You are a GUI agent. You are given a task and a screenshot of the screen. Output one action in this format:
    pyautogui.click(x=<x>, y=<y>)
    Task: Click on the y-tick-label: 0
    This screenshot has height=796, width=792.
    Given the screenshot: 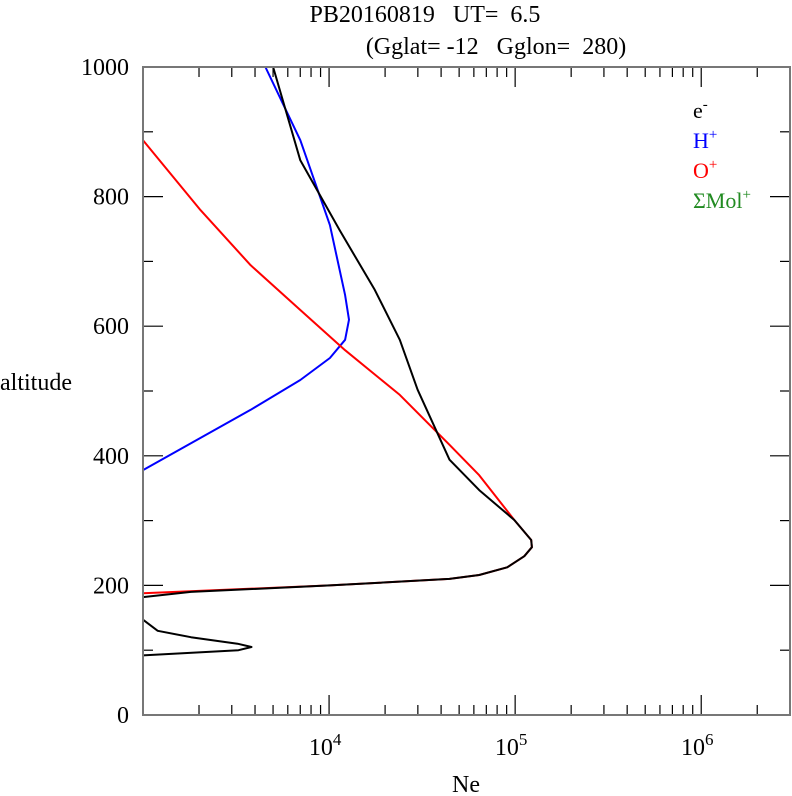 What is the action you would take?
    pyautogui.click(x=123, y=716)
    